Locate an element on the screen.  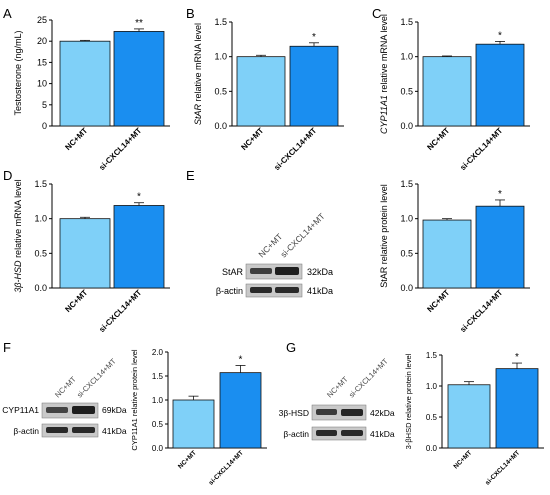
blot-g-size-label-actin: 41kDa is located at coordinates (382, 434).